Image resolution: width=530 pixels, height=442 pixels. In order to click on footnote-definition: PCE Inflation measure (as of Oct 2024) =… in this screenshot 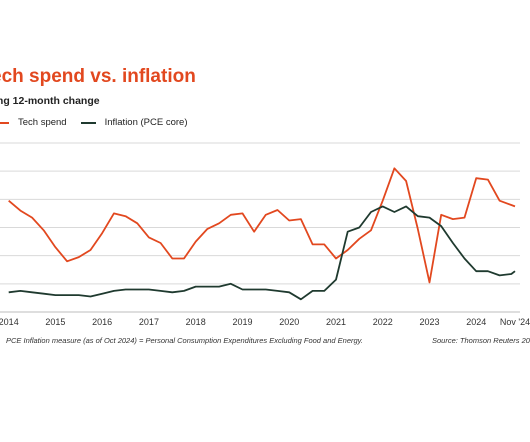, I will do `click(184, 340)`.